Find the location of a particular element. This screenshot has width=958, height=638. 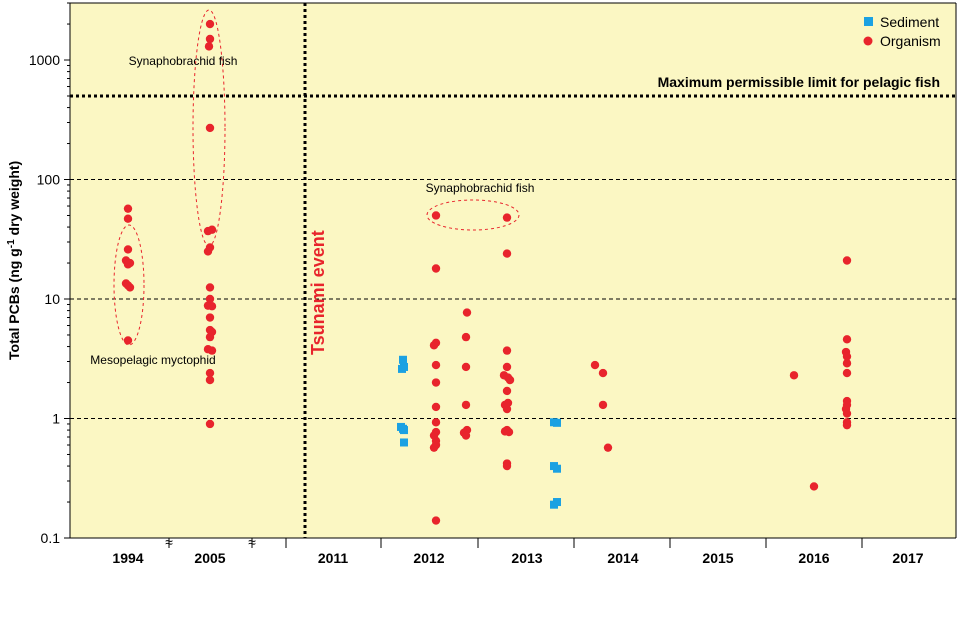

event-line-group: Tsunami event is located at coordinates (315, 270).